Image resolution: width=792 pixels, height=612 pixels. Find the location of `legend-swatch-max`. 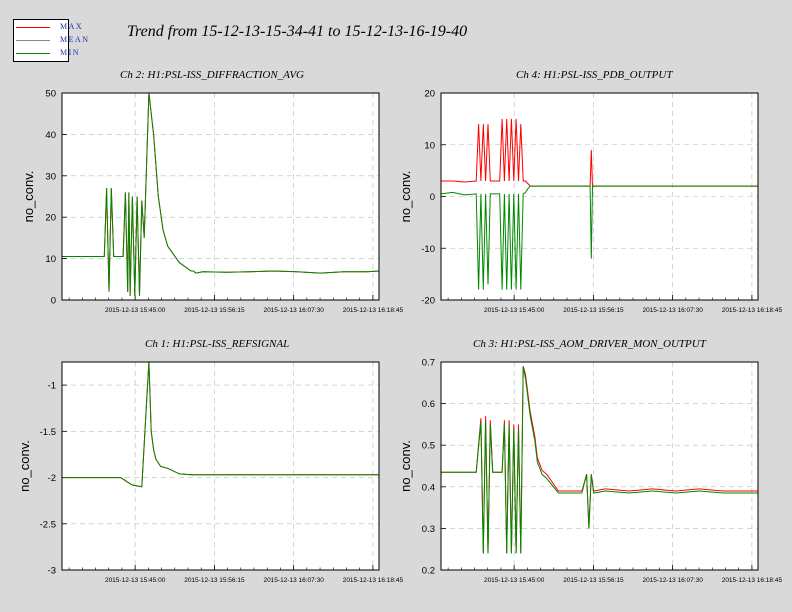

legend-swatch-max is located at coordinates (33, 27).